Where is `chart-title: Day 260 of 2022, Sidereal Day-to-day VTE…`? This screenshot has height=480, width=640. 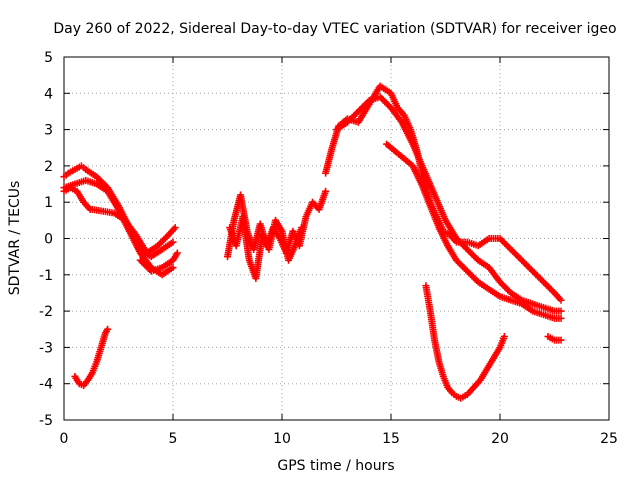 chart-title: Day 260 of 2022, Sidereal Day-to-day VTE… is located at coordinates (334, 29).